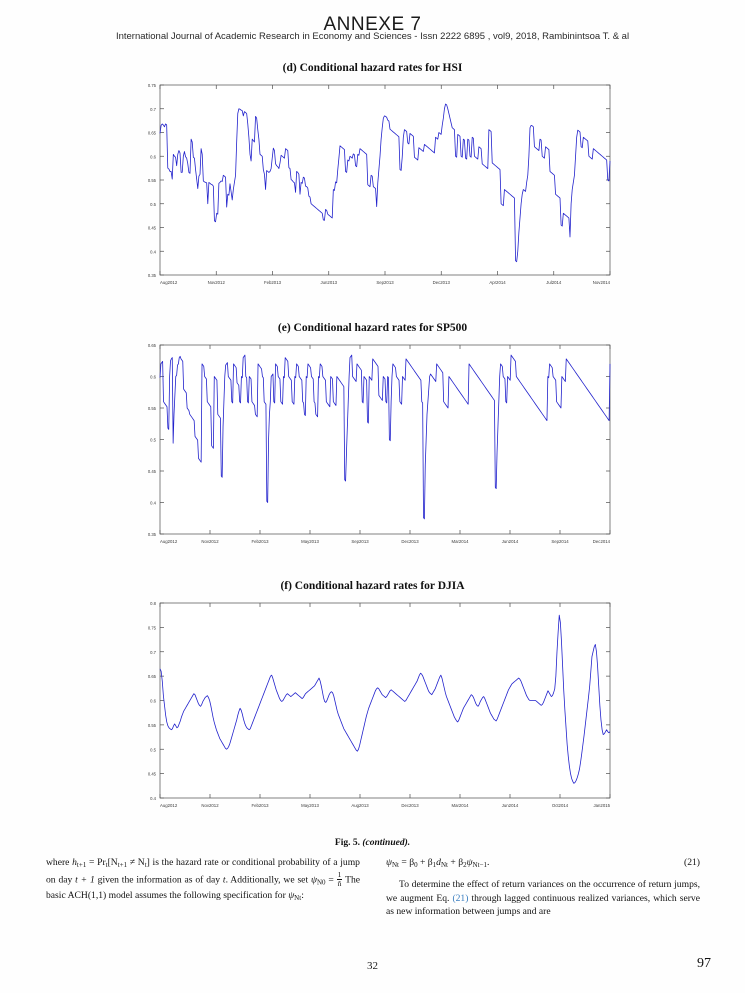  Describe the element at coordinates (416, 865) in the screenshot. I see `sub-beta0: 0` at that location.